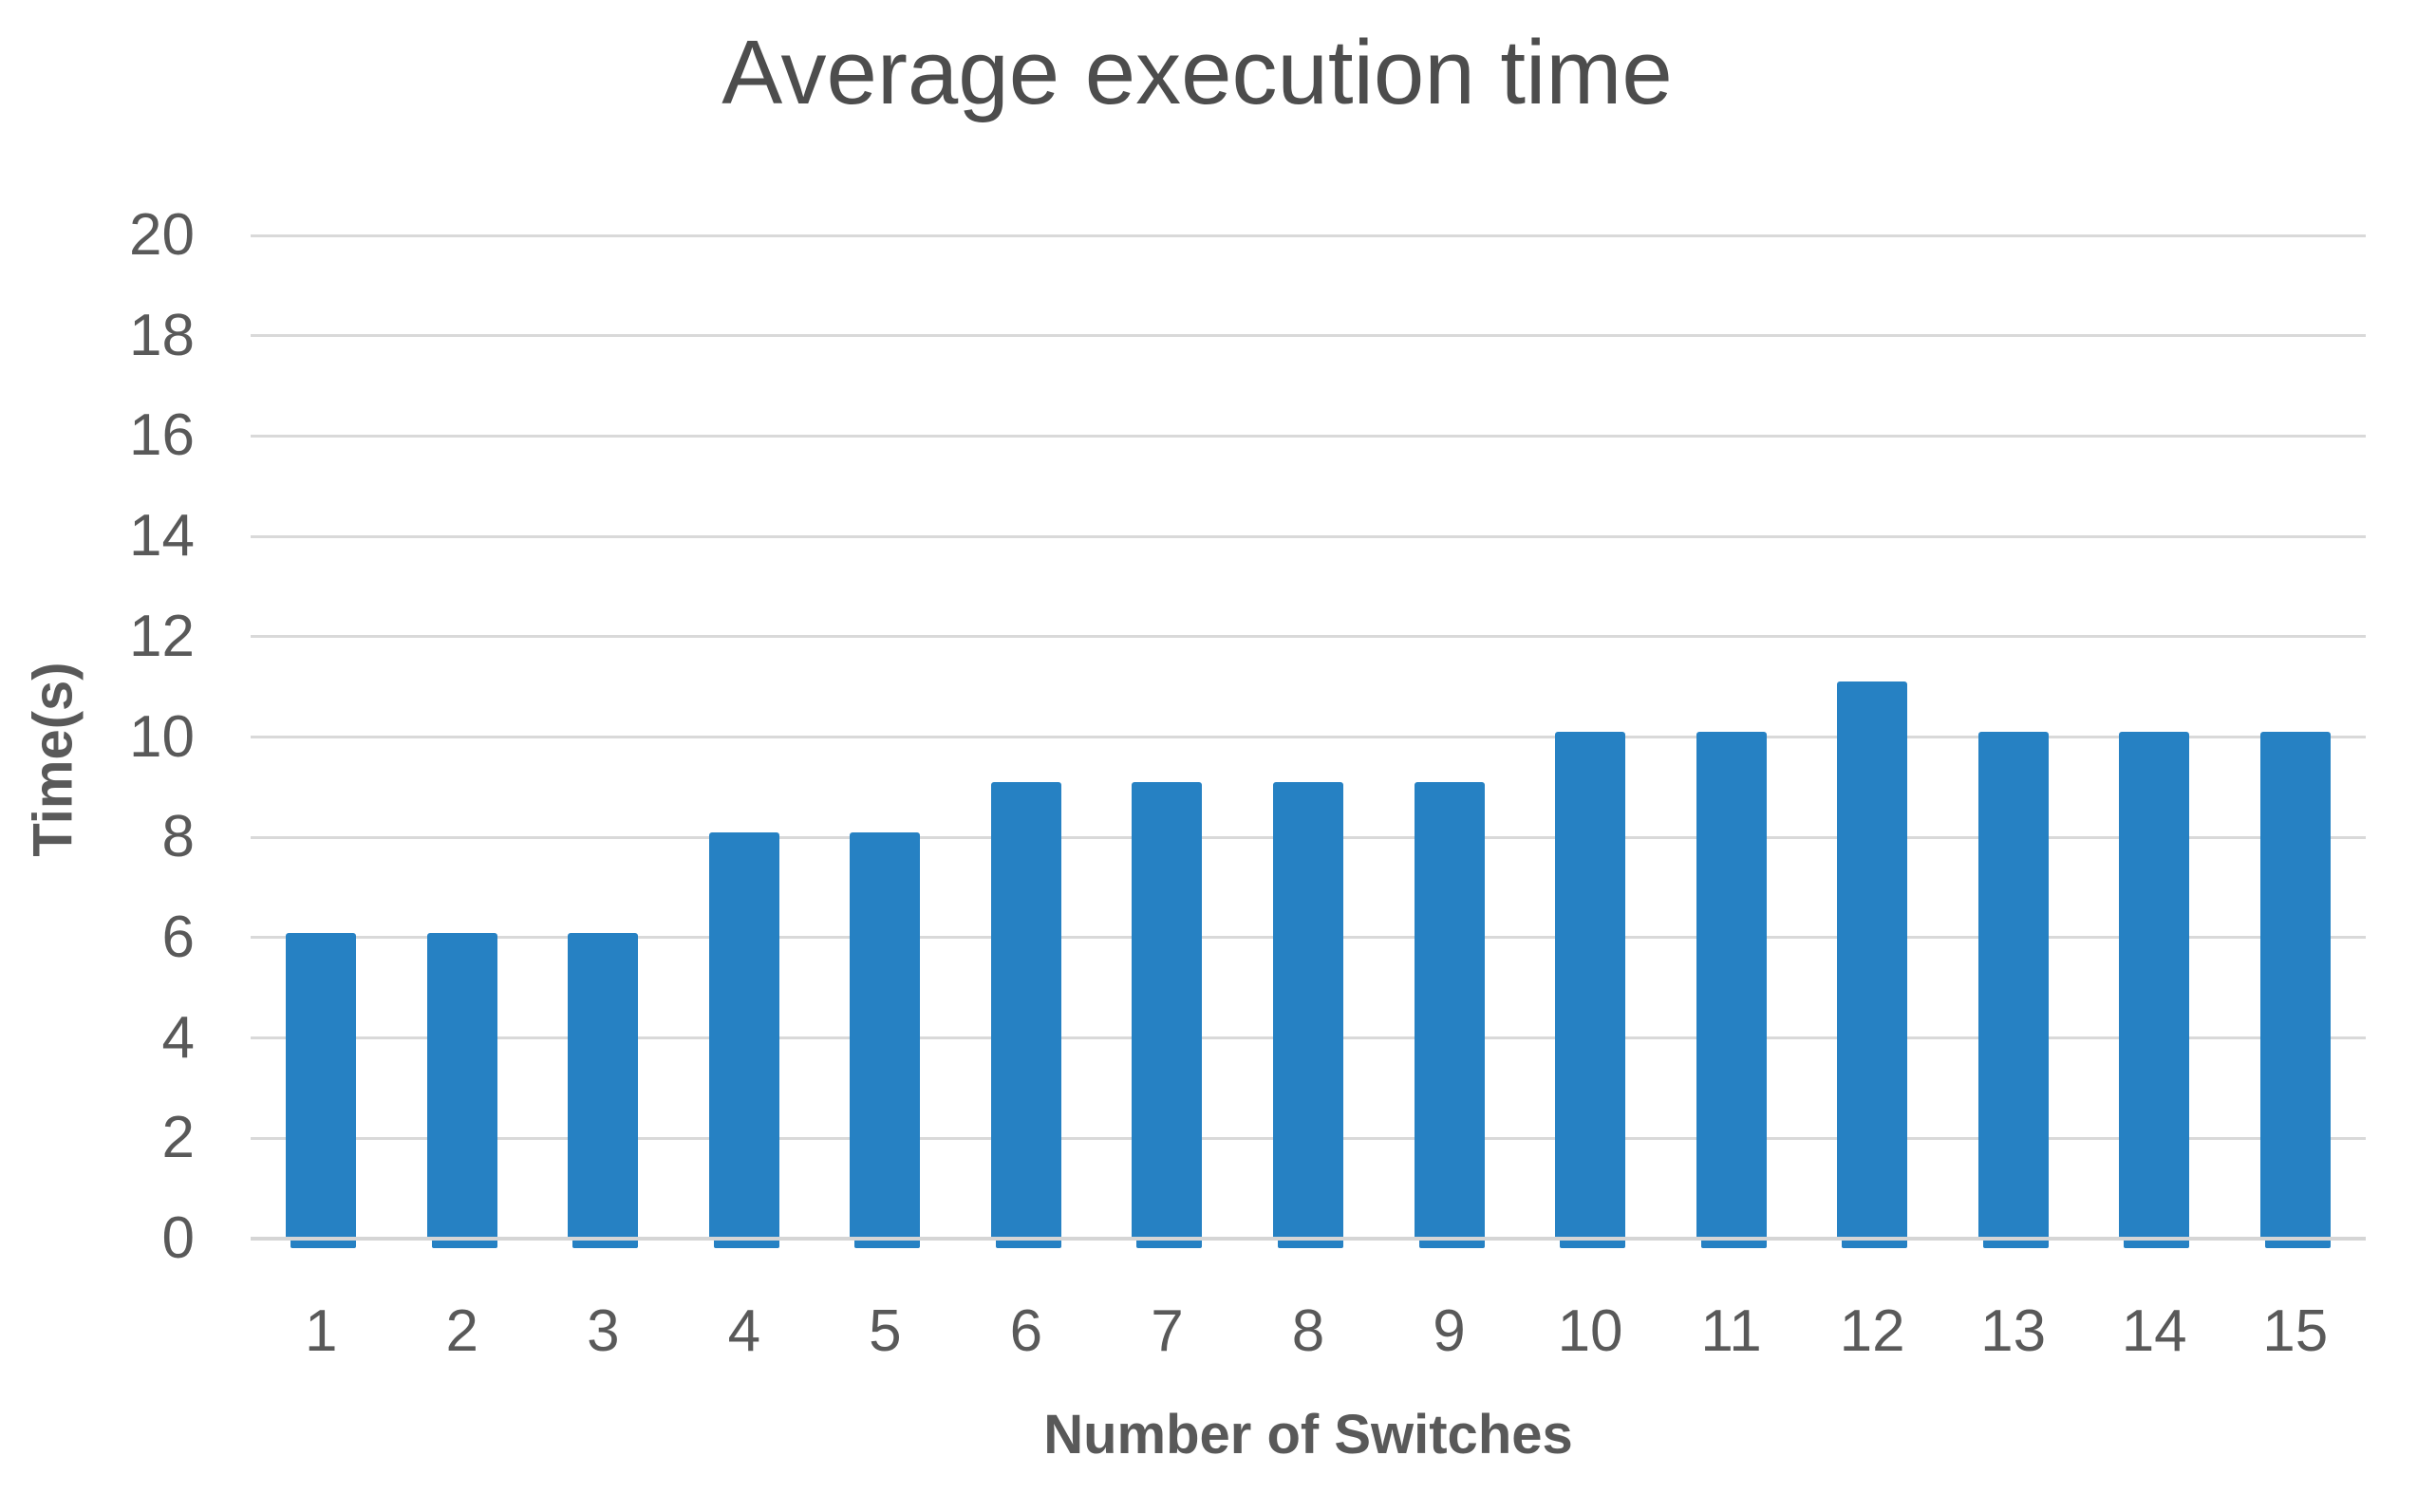 This screenshot has height=1512, width=2436. Describe the element at coordinates (178, 1037) in the screenshot. I see `y-tick-label-4: 4` at that location.